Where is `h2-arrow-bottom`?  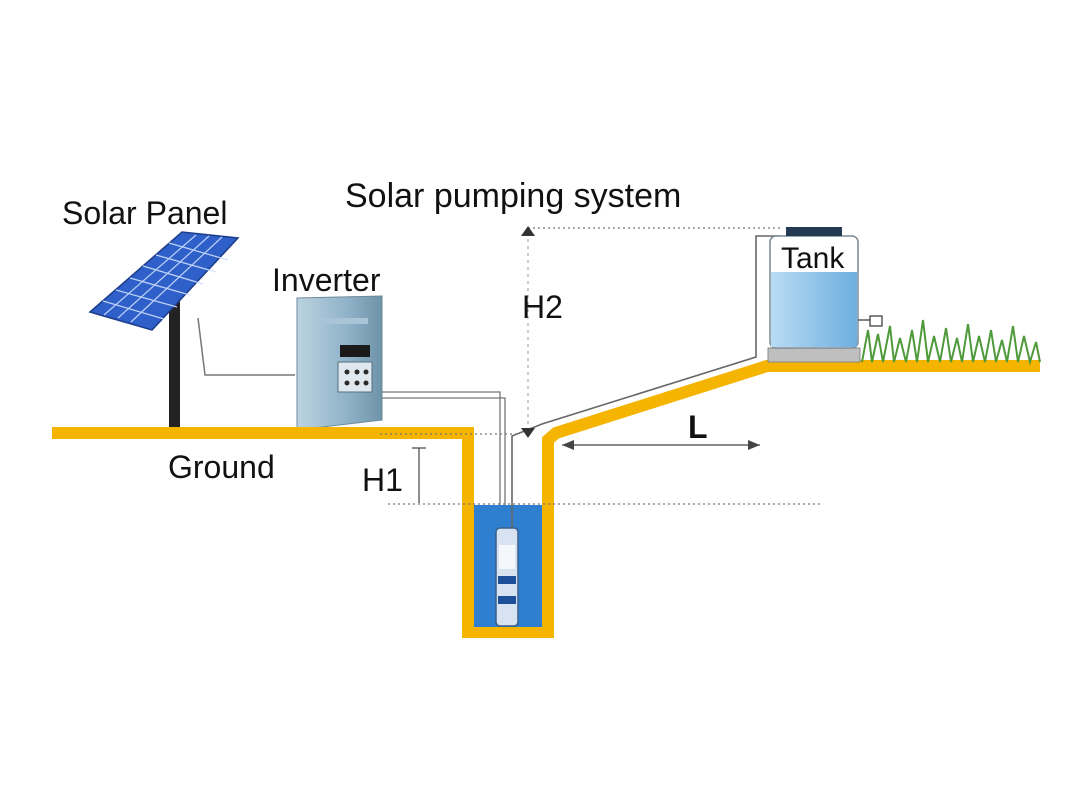 h2-arrow-bottom is located at coordinates (528, 433).